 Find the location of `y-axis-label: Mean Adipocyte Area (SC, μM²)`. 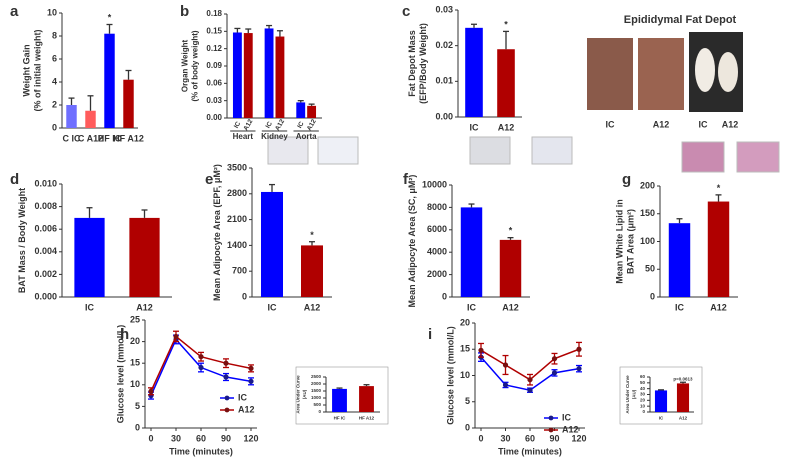

y-axis-label: Mean Adipocyte Area (SC, μM²) is located at coordinates (412, 241).